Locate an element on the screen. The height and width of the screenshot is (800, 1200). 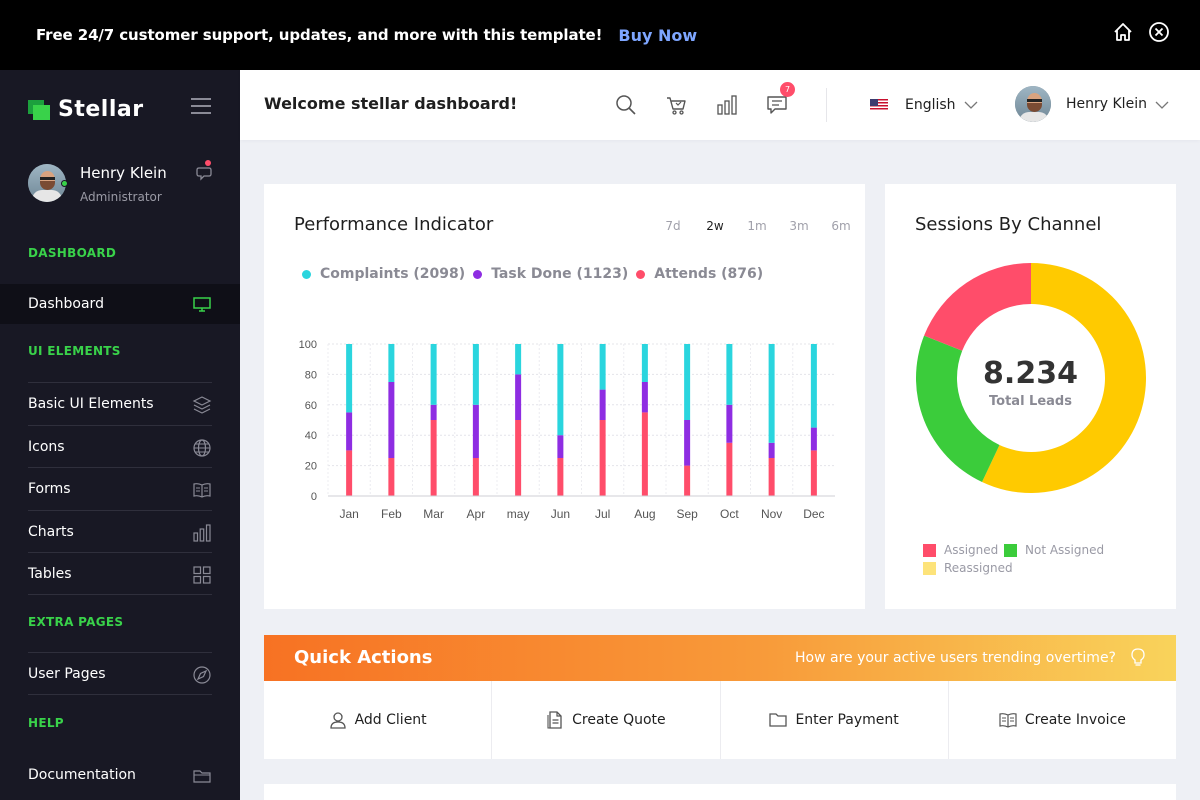
action-label: Create Quote is located at coordinates (619, 720).